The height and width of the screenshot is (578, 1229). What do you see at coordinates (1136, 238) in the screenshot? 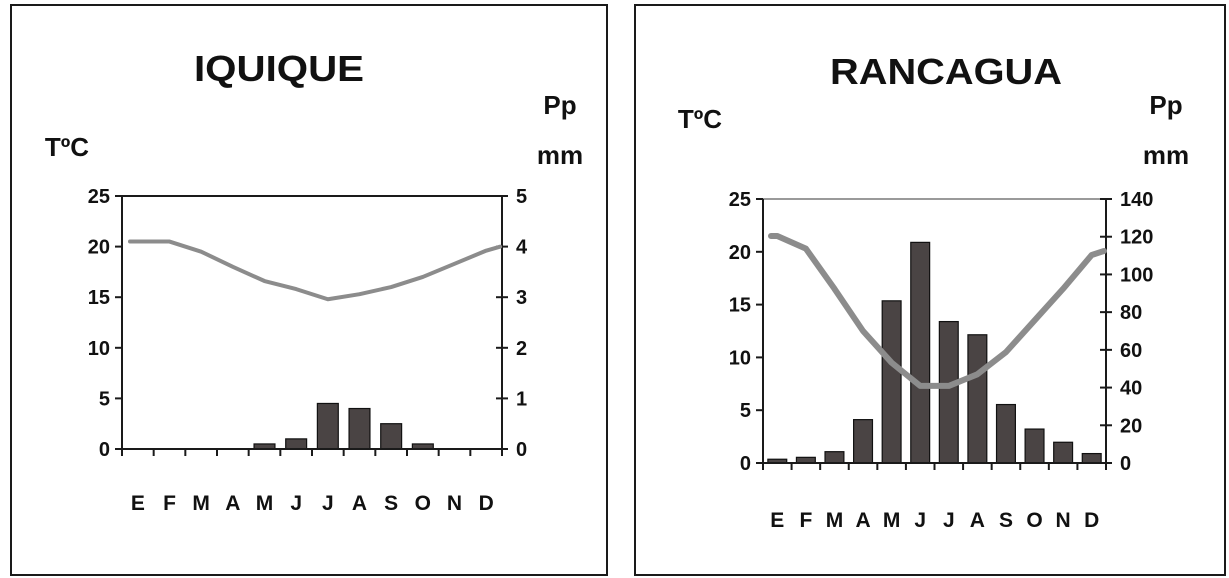
I see `right-tick-label: 120` at bounding box center [1136, 238].